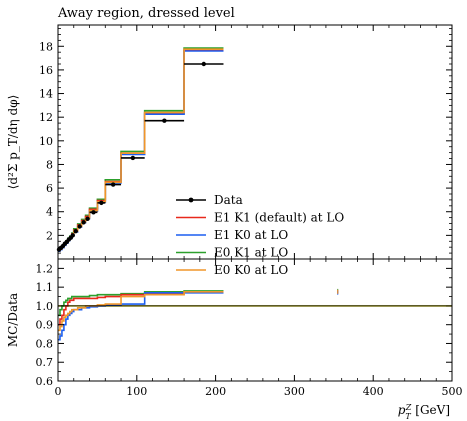 The width and height of the screenshot is (467, 421). I want to click on main-y-axis-label: ⟨d²Σ p_T/dη dφ⟩, so click(13, 142).